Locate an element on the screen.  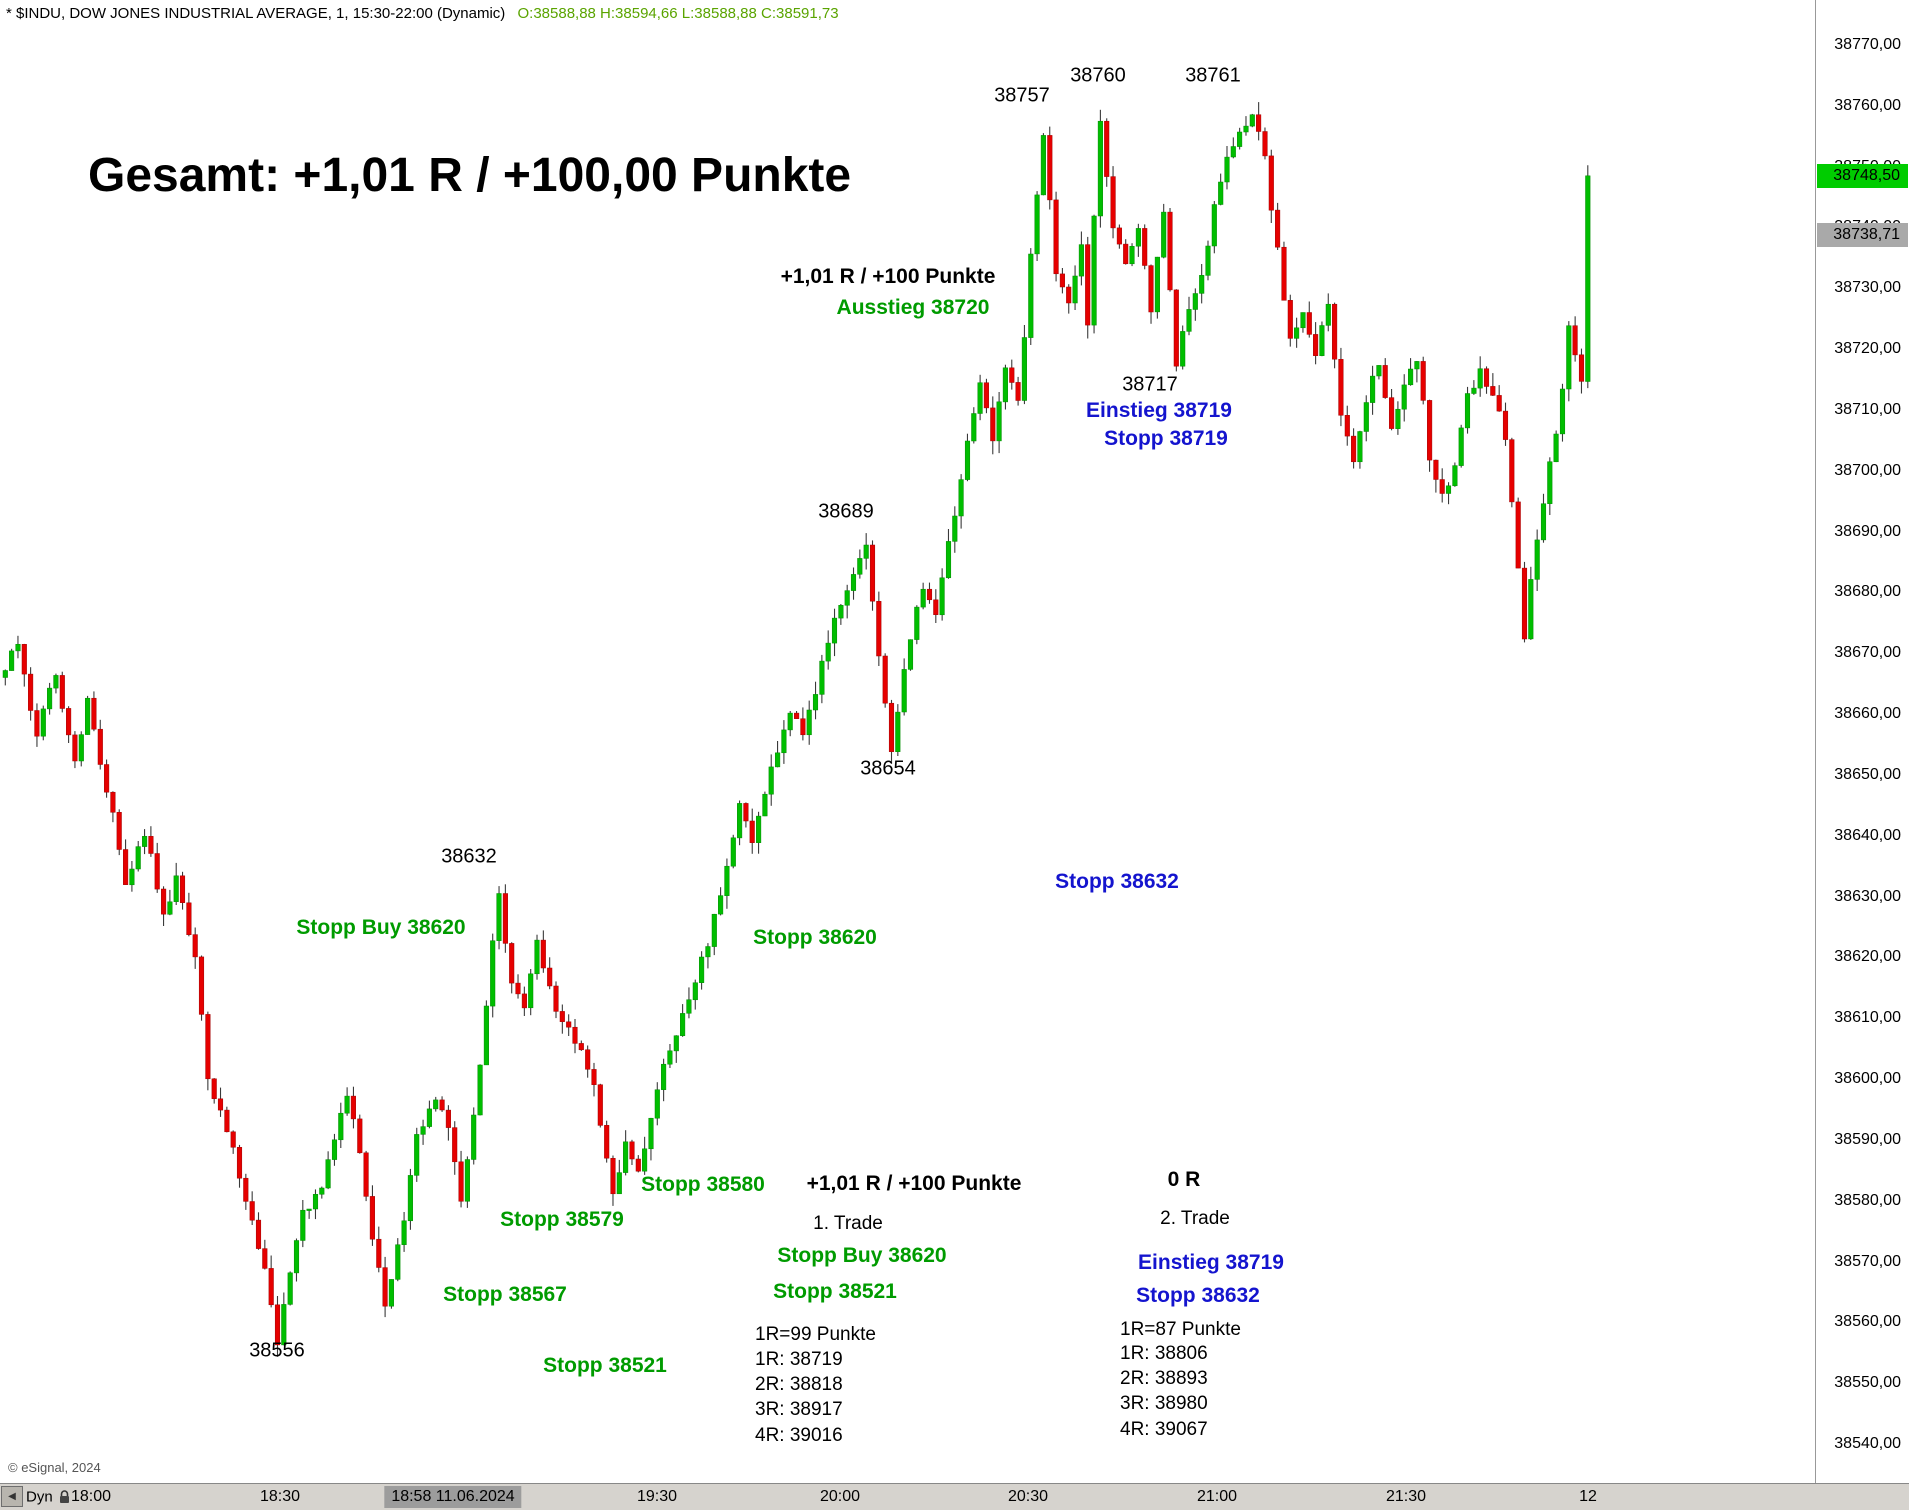
time-axis-label: 18:00 is located at coordinates (91, 1496).